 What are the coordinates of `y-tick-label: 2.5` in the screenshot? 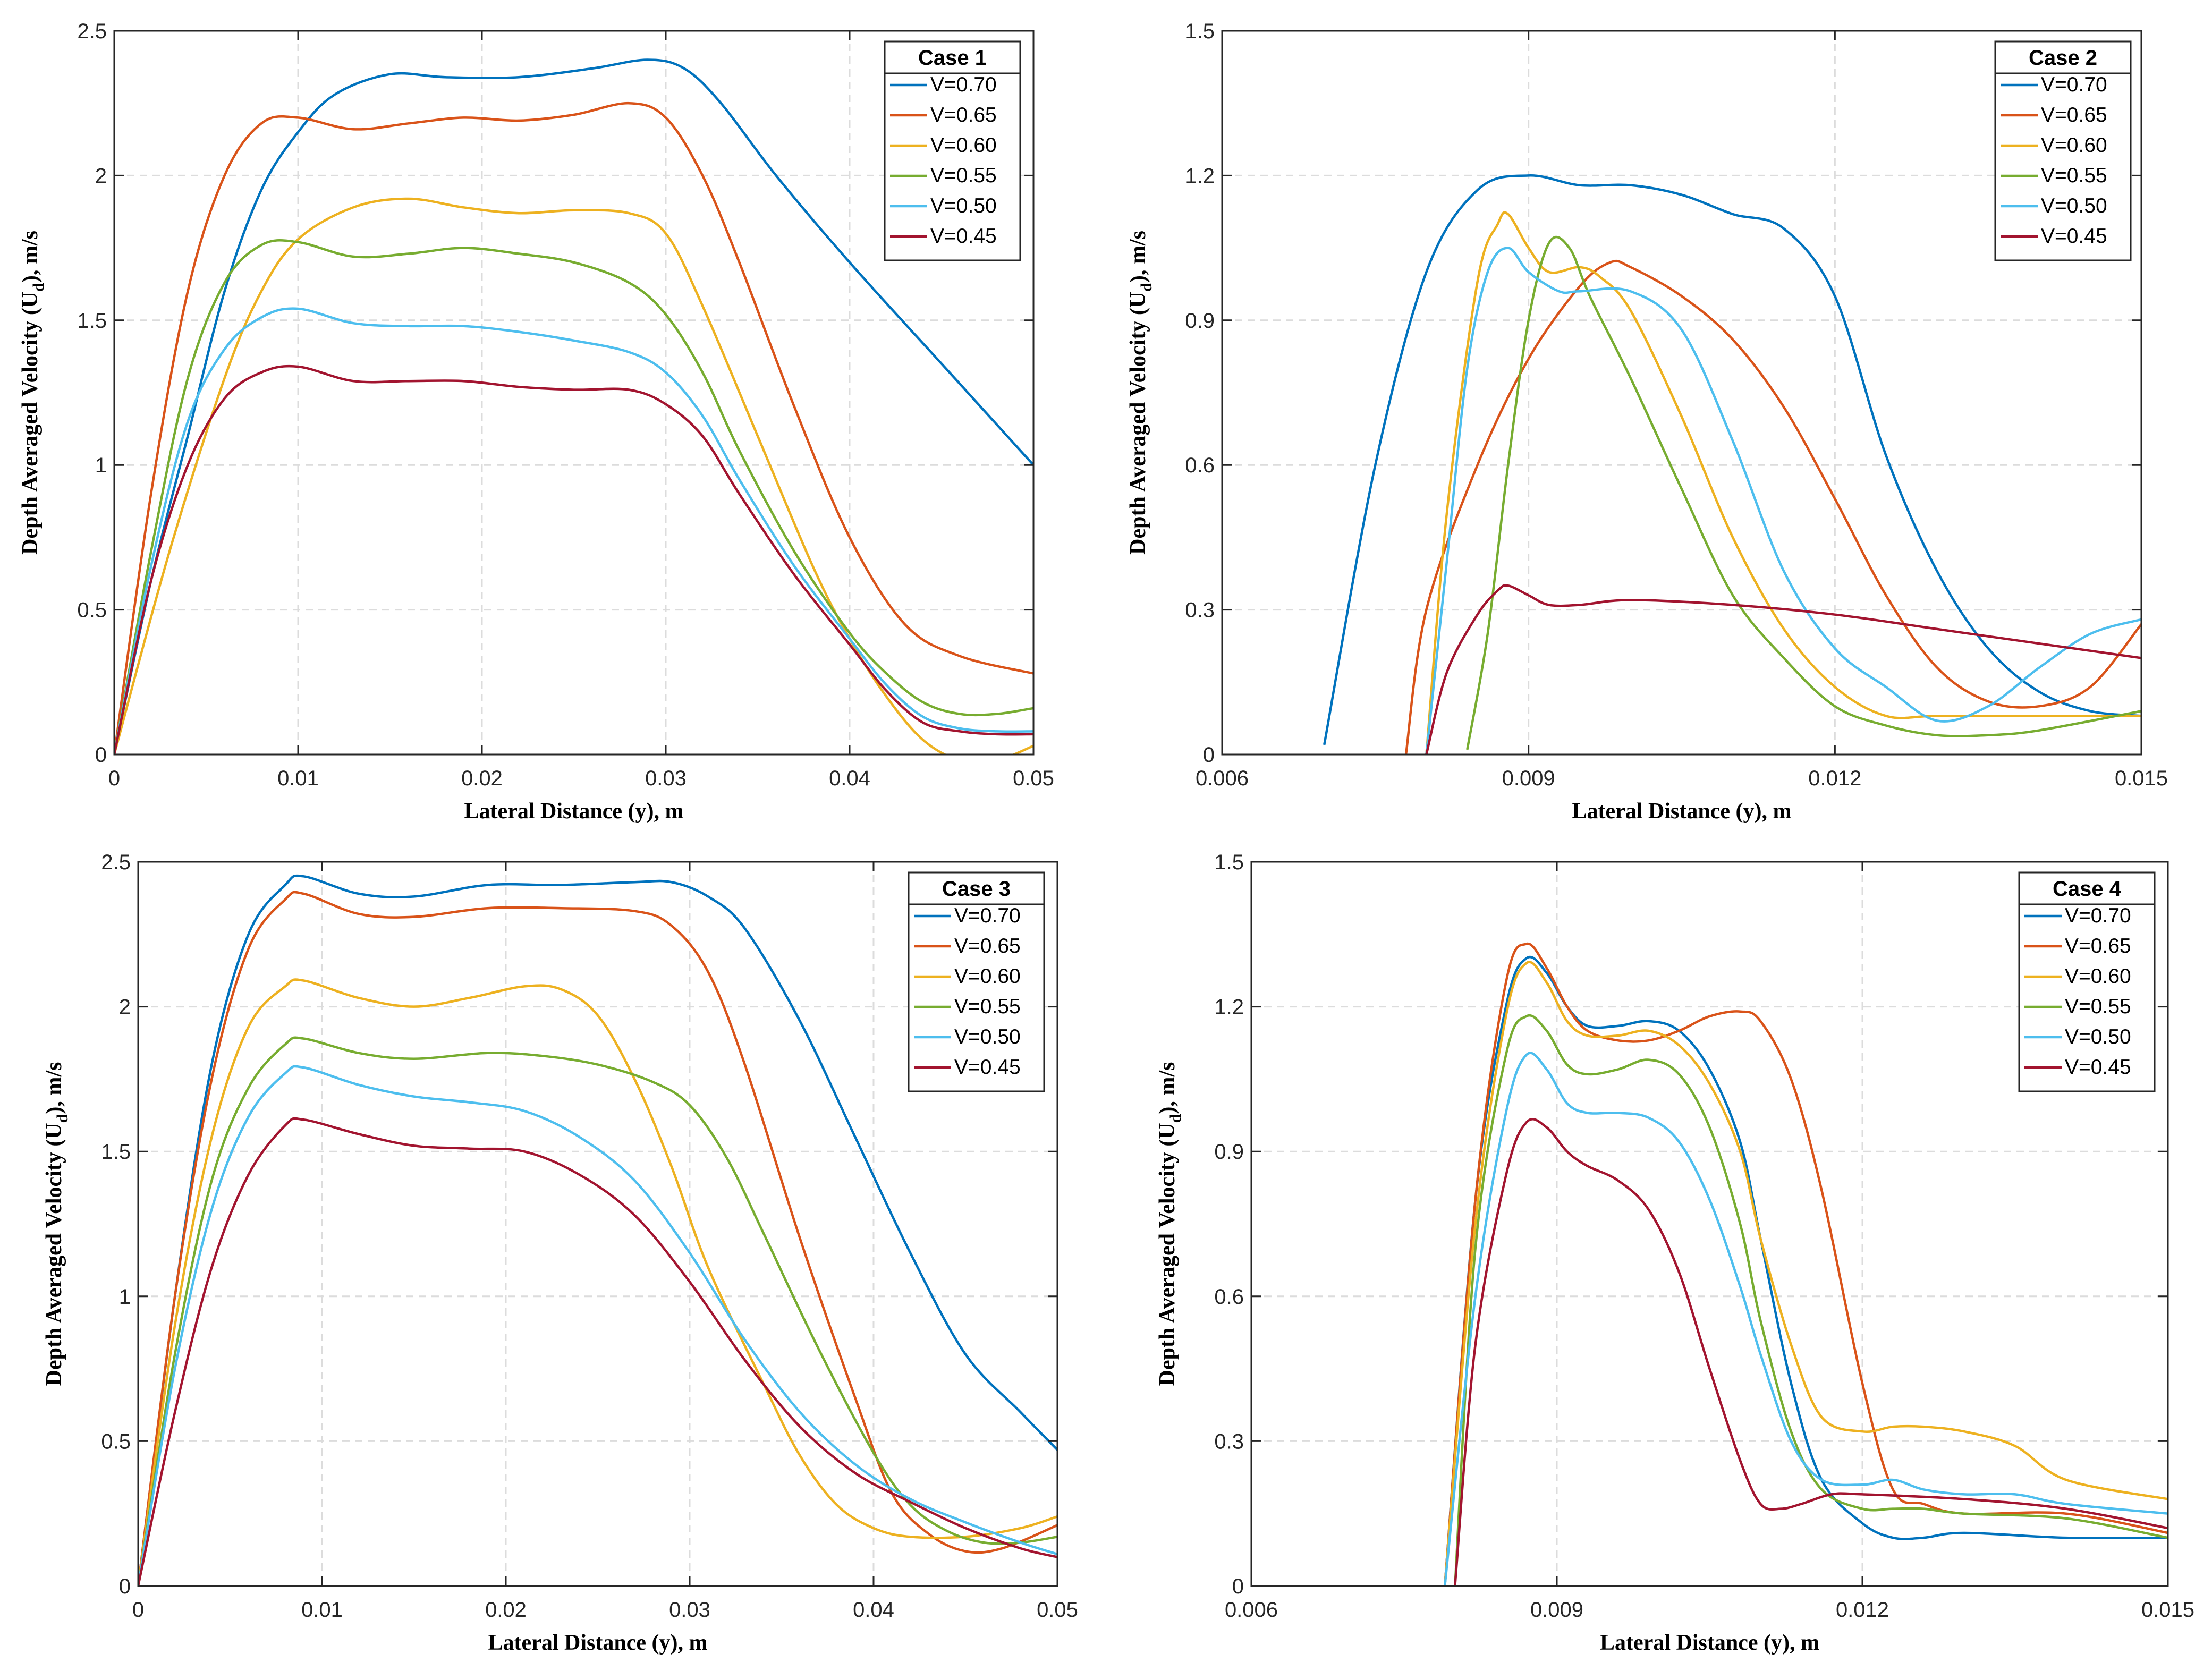 It's located at (116, 862).